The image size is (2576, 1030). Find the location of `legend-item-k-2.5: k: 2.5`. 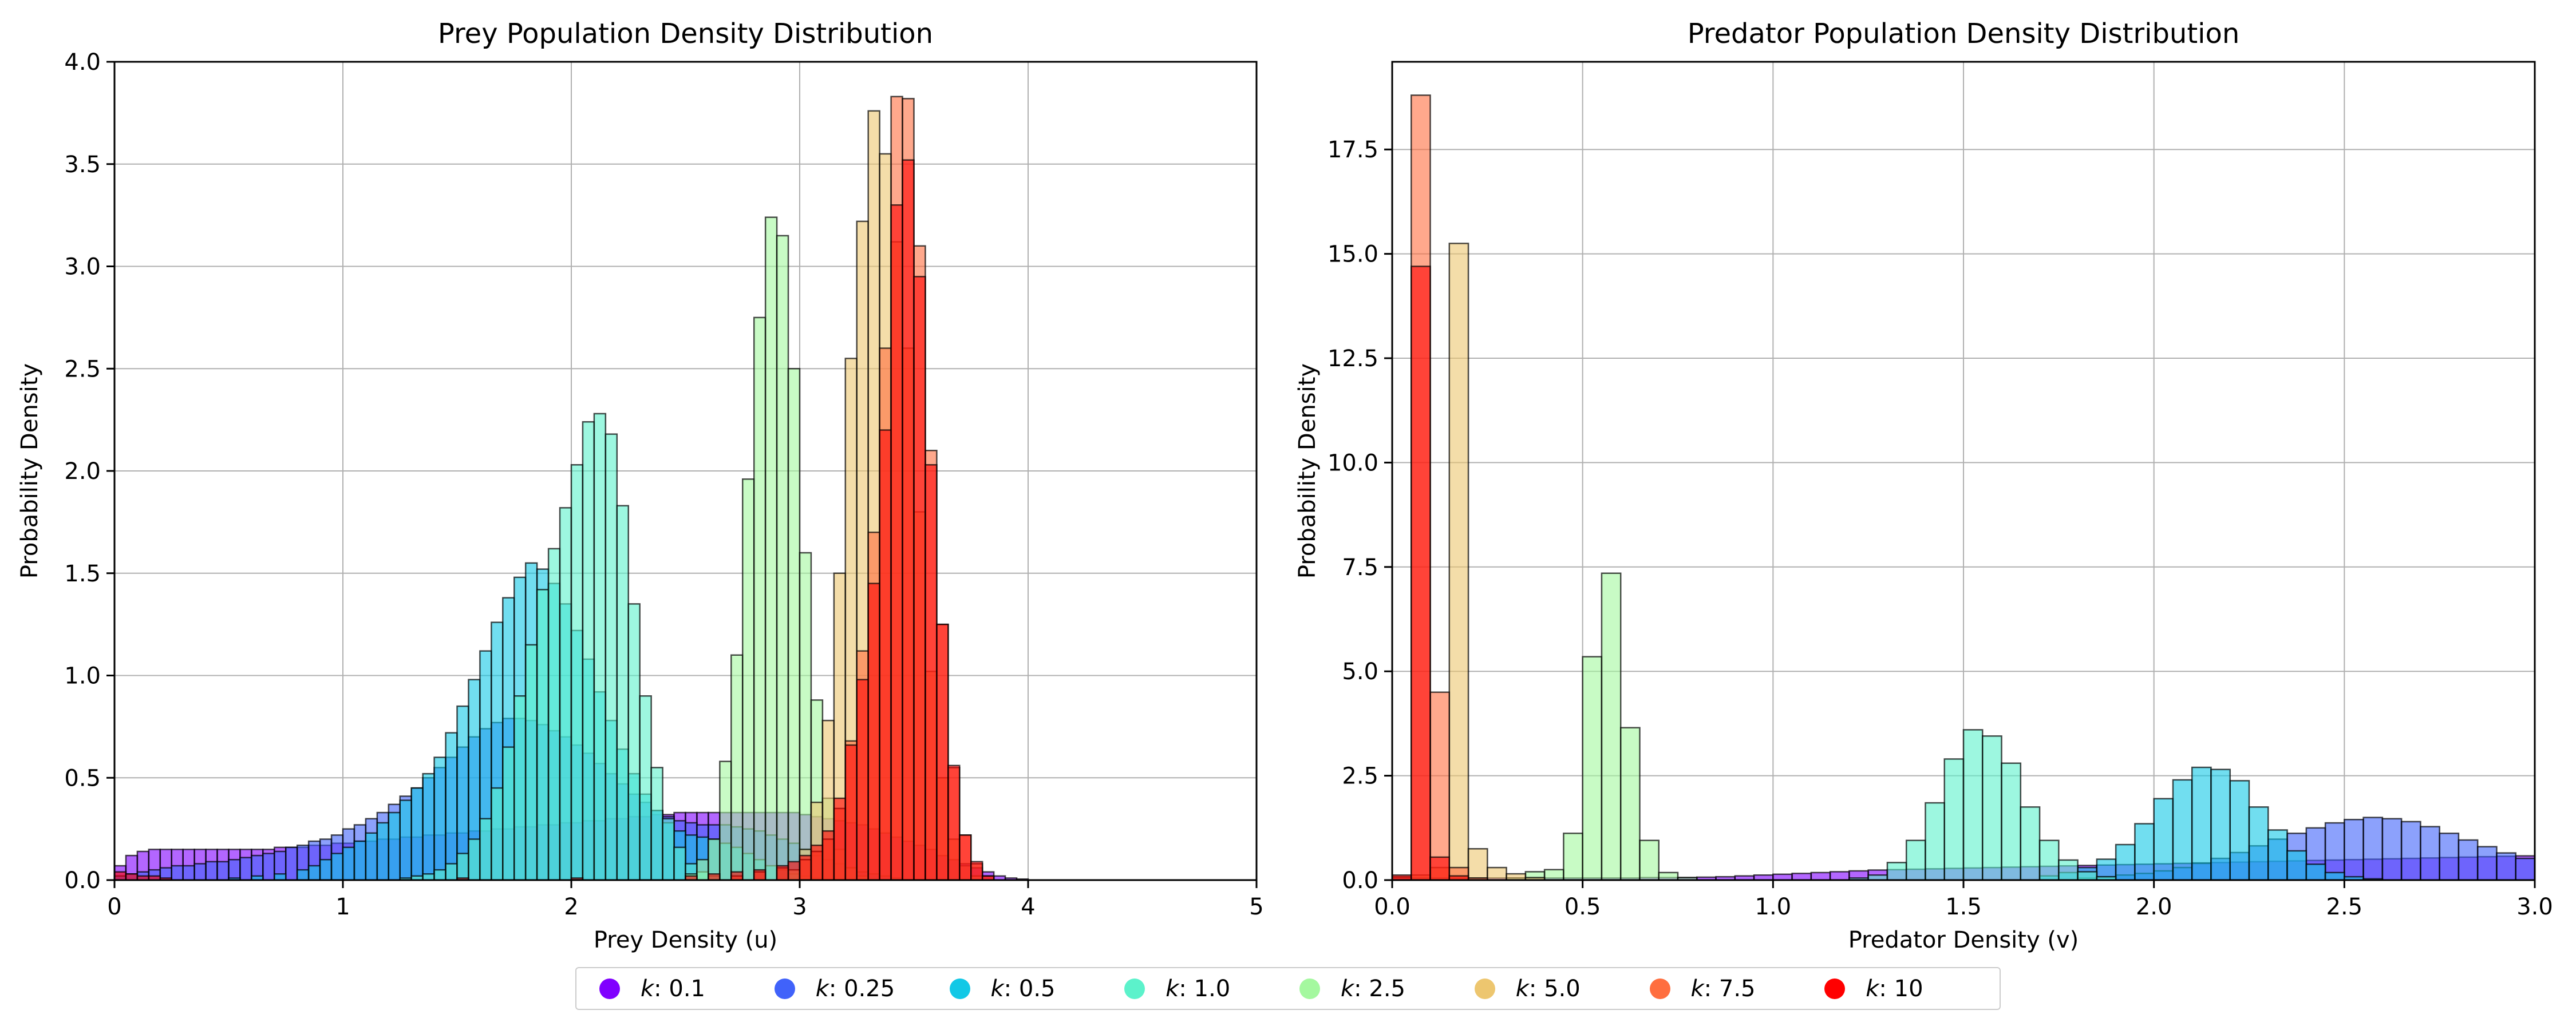

legend-item-k-2.5: k: 2.5 is located at coordinates (1387, 989).